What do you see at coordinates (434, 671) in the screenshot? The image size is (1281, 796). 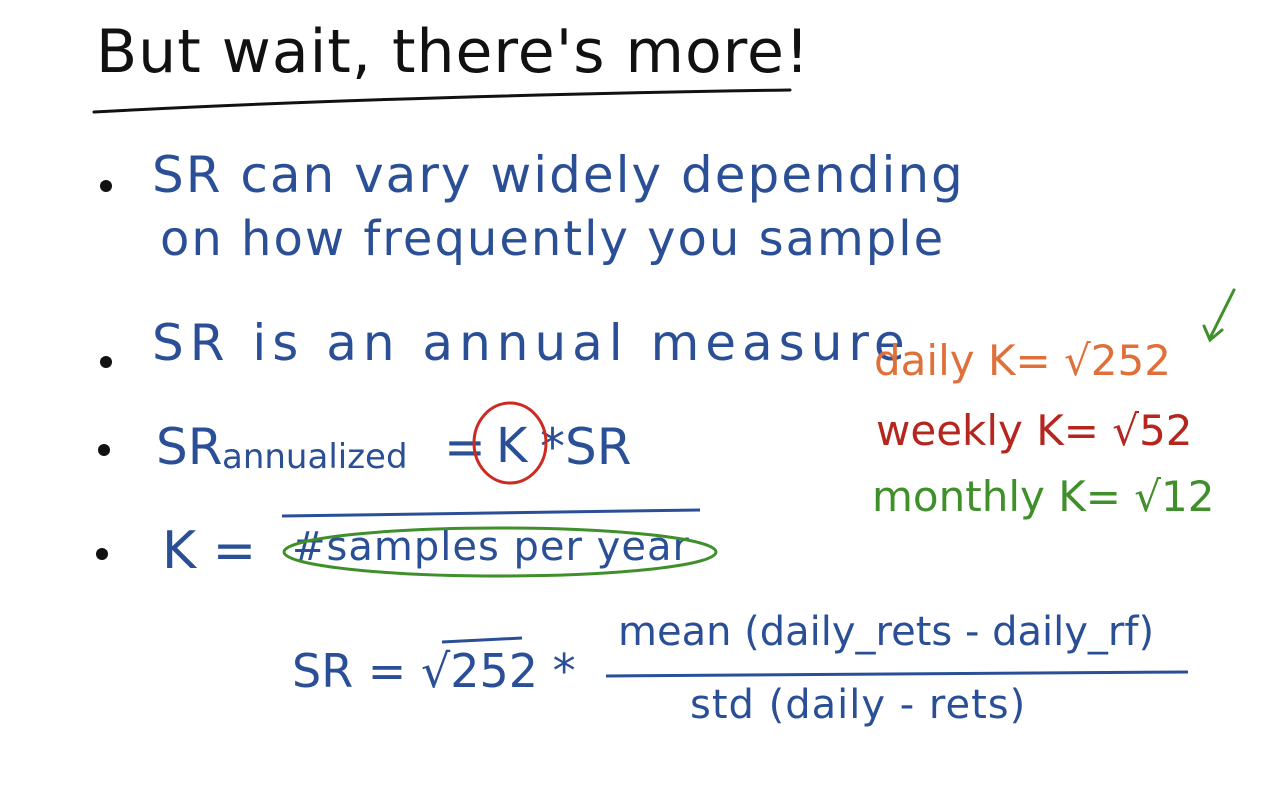 I see `formula-lhs: SR = √252 *` at bounding box center [434, 671].